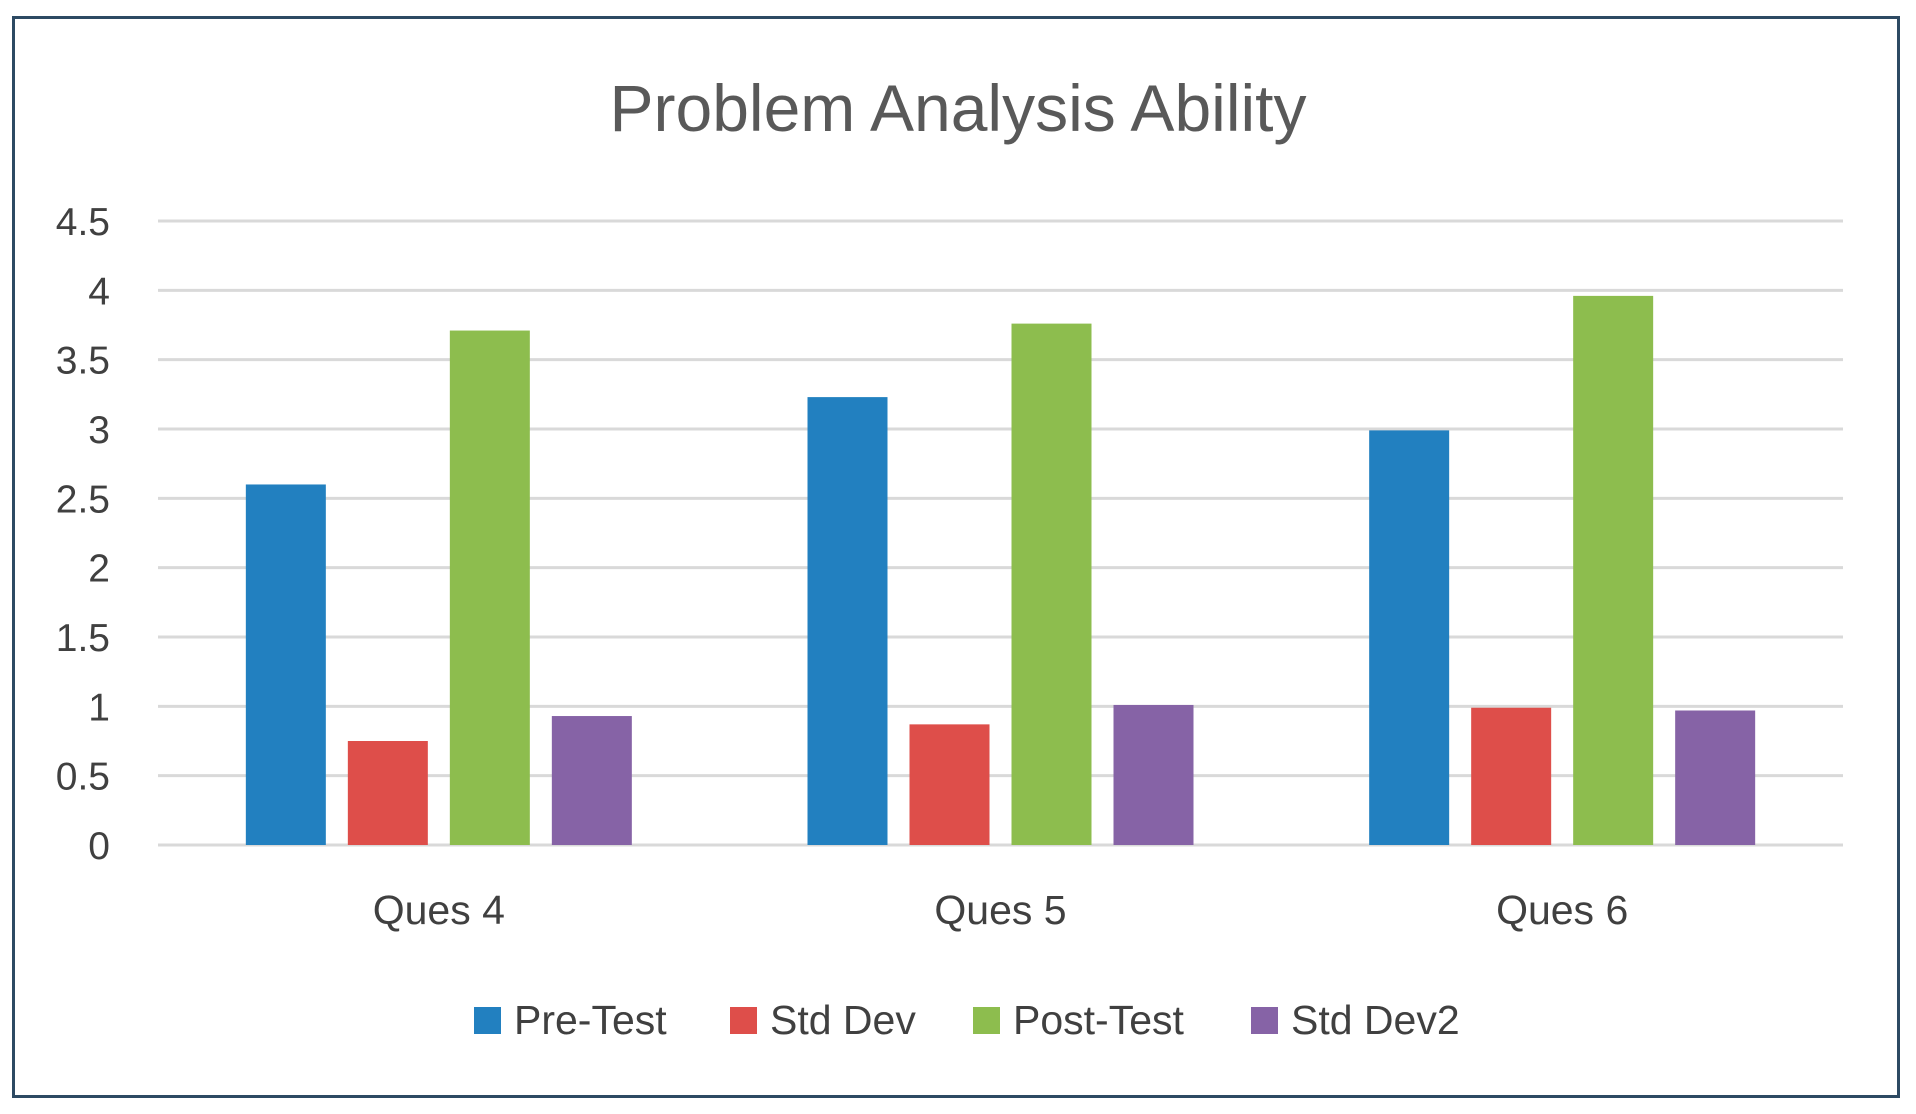 The image size is (1916, 1114). What do you see at coordinates (99, 569) in the screenshot?
I see `y-tick-label: 2` at bounding box center [99, 569].